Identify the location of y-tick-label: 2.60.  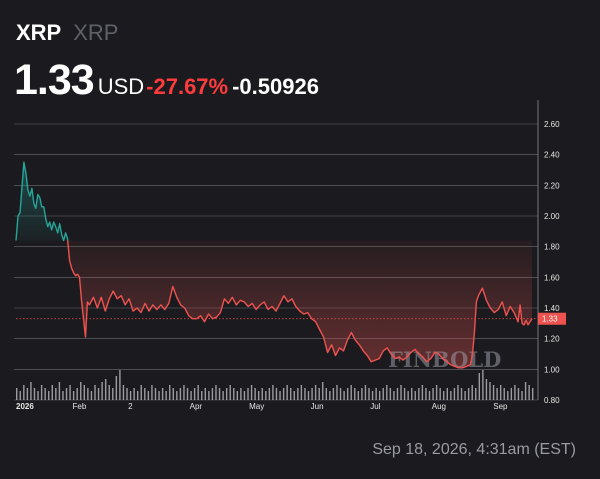
(552, 124).